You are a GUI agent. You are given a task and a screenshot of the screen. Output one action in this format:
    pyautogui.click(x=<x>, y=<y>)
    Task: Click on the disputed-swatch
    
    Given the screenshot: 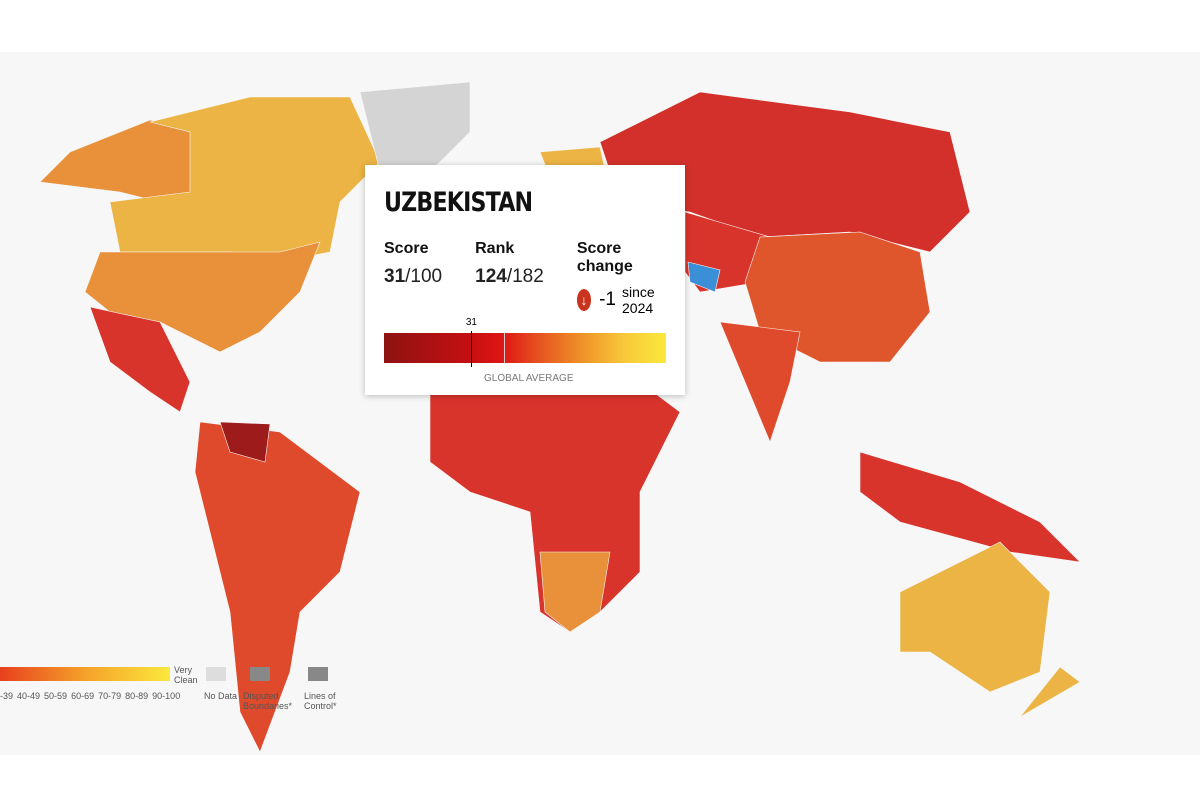 What is the action you would take?
    pyautogui.click(x=260, y=674)
    